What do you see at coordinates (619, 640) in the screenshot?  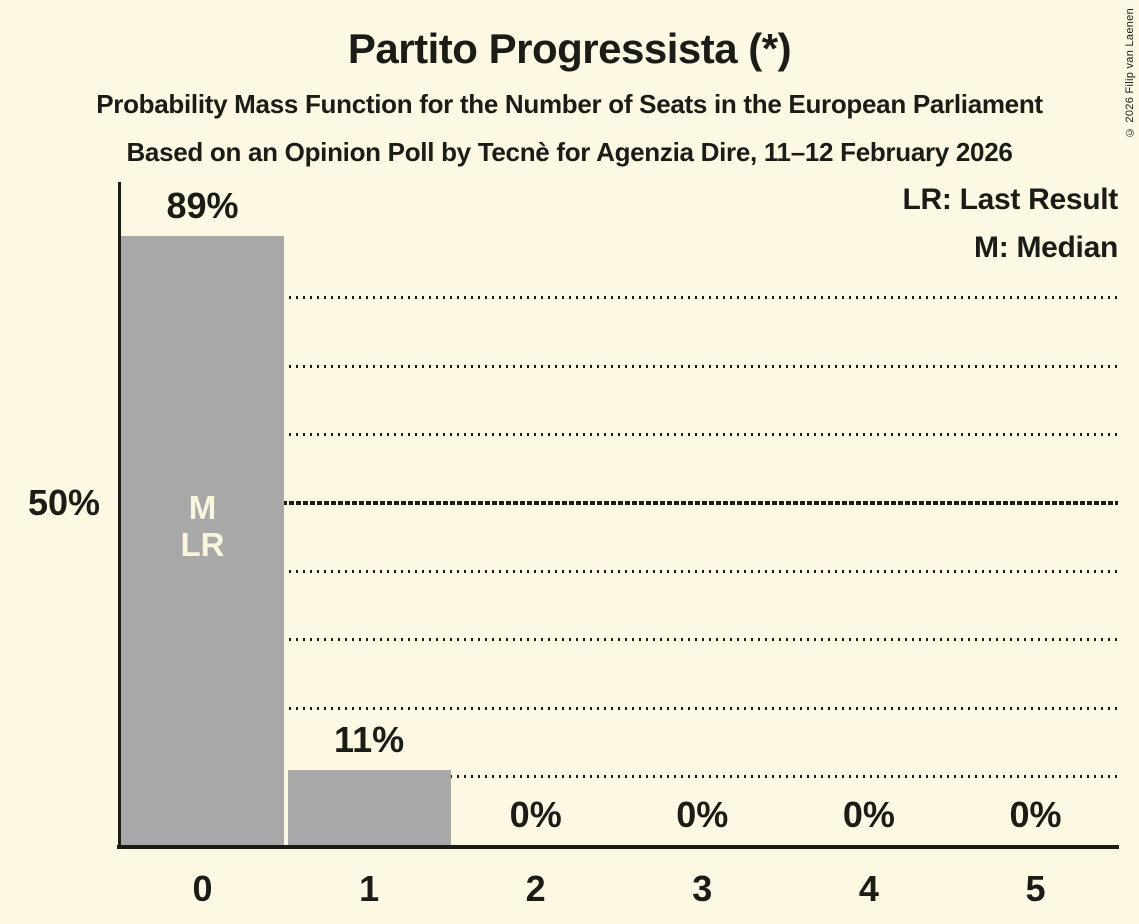 I see `gridline-30pct` at bounding box center [619, 640].